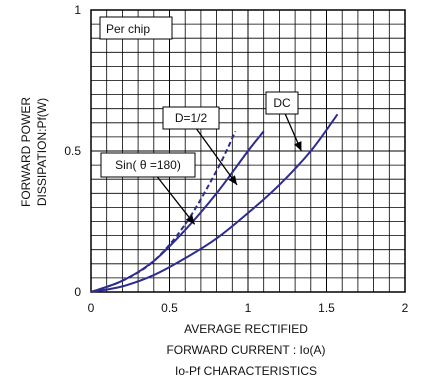 This screenshot has width=421, height=383. I want to click on x-tick-label: 1, so click(248, 308).